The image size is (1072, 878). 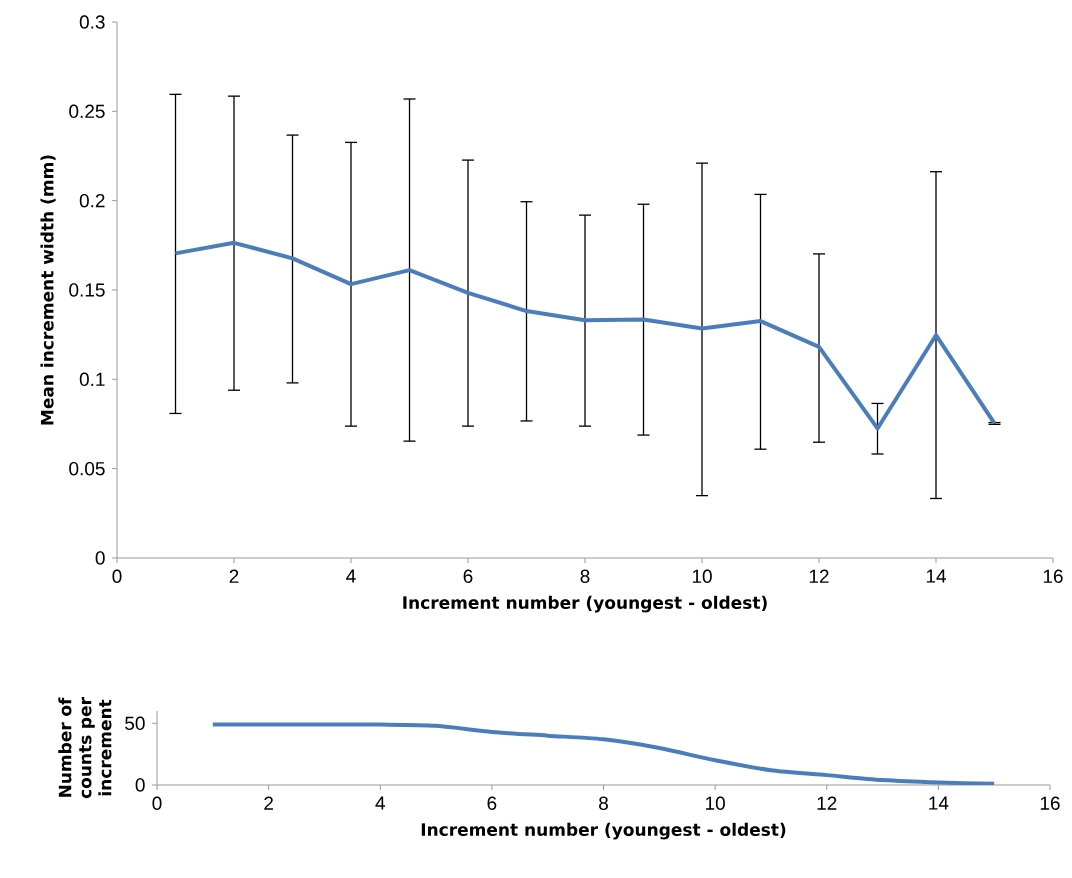 I want to click on y-tick-label: 0.15, so click(x=87, y=290).